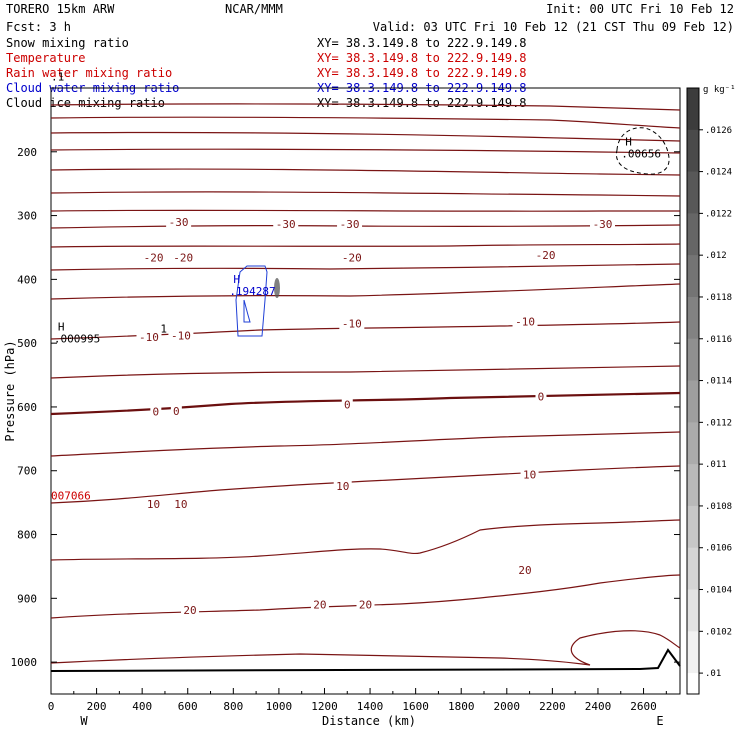  I want to click on colorbar-label: .0102, so click(718, 632).